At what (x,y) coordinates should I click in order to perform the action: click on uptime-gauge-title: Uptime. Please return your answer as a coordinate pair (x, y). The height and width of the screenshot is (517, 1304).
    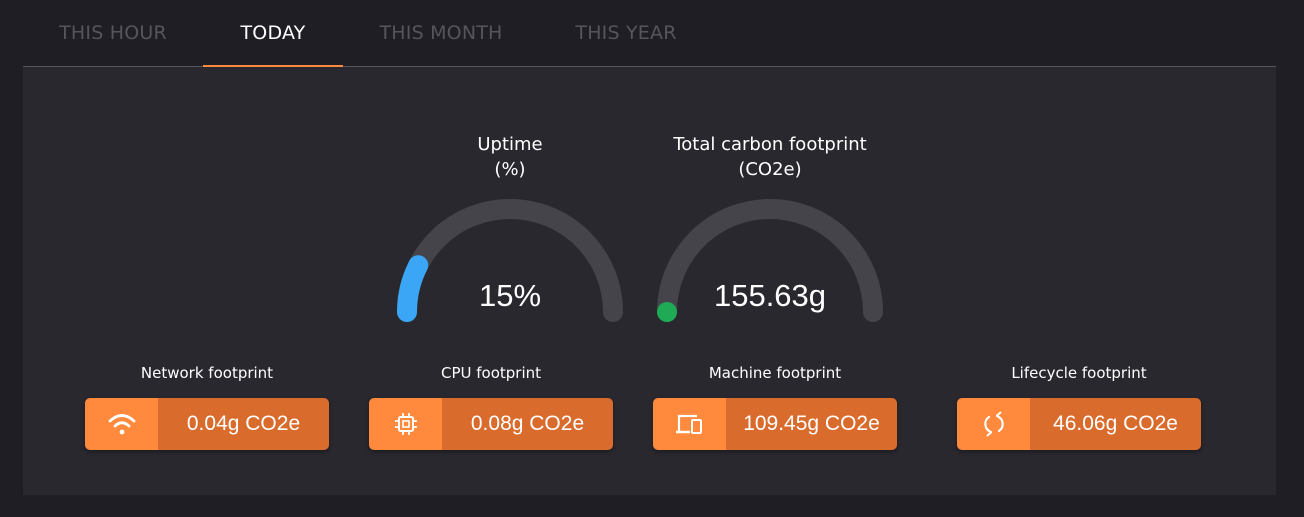
    Looking at the image, I should click on (510, 144).